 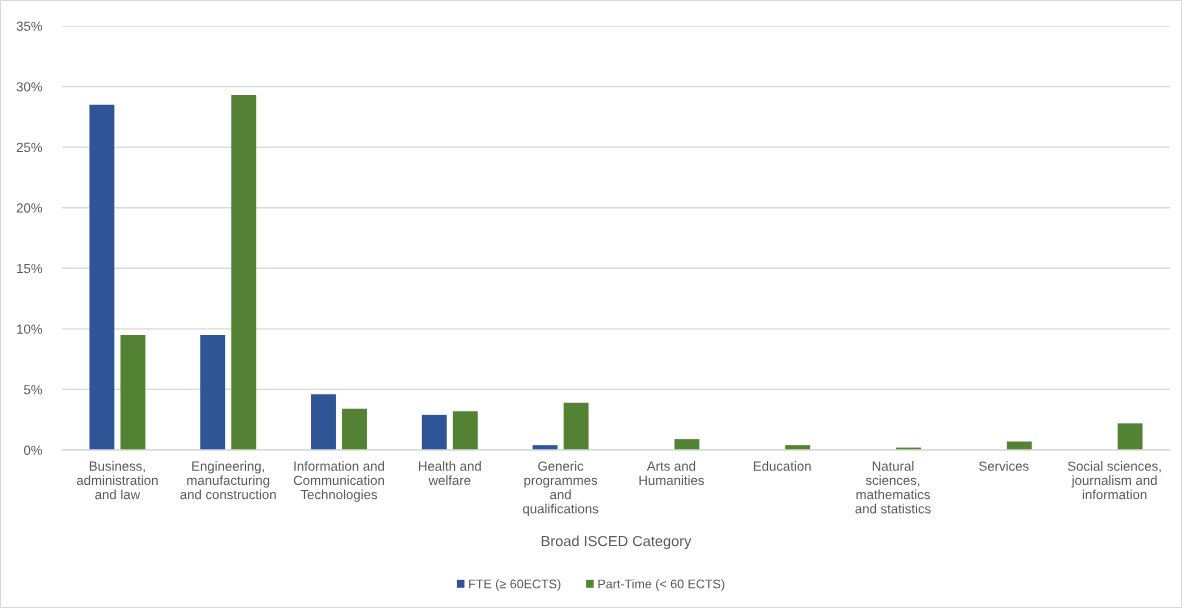 I want to click on y-tick-label: 30%, so click(x=29, y=87).